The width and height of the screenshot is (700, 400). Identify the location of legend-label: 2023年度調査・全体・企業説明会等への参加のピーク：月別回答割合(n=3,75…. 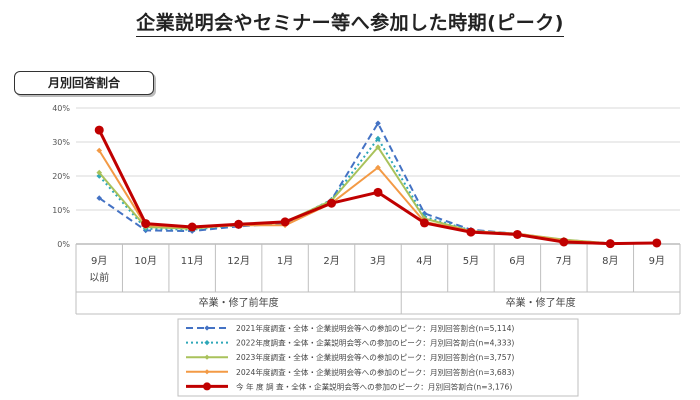
(375, 357).